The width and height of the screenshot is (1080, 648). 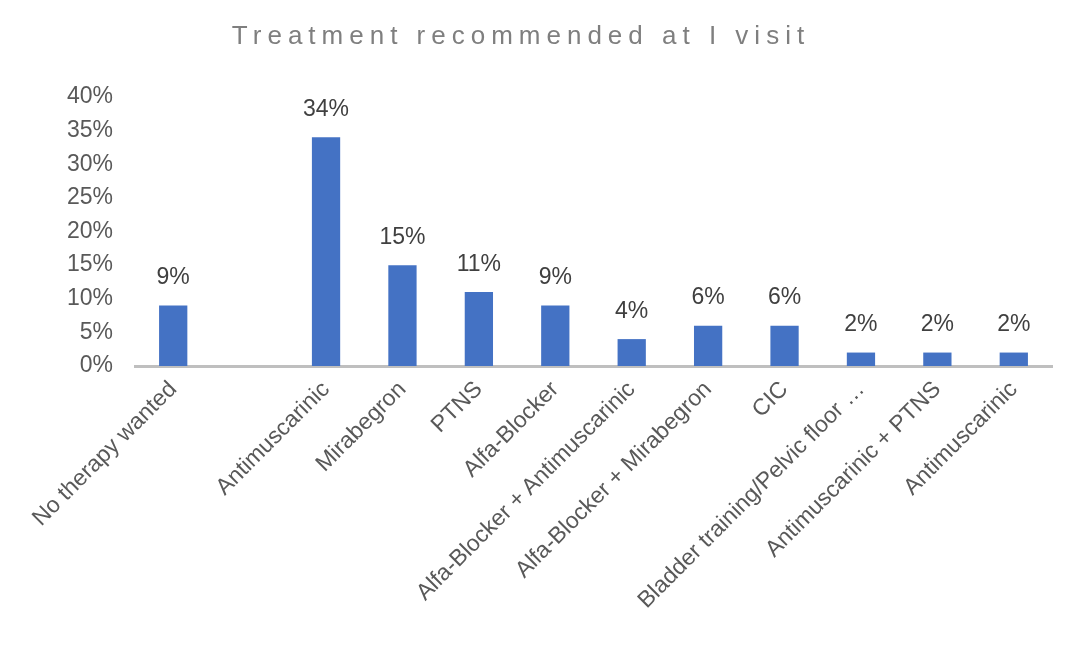 I want to click on data-label: 15%, so click(x=402, y=235).